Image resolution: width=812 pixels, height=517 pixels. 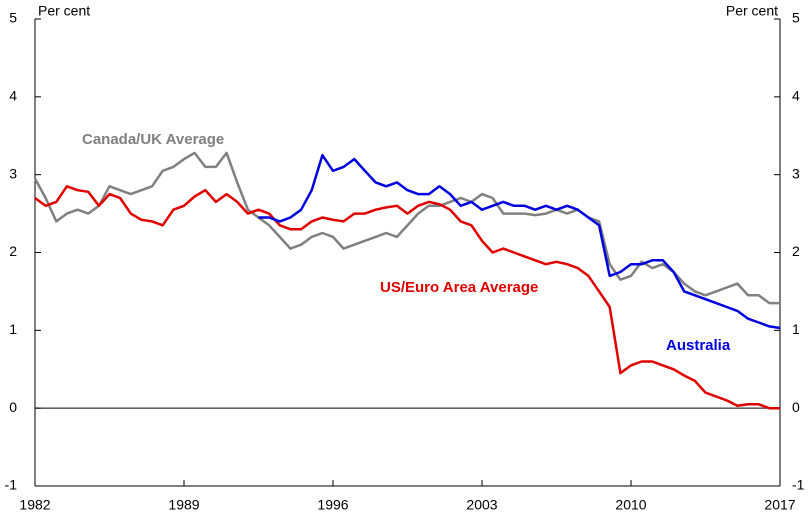 What do you see at coordinates (13, 173) in the screenshot?
I see `y-tick-label: 3` at bounding box center [13, 173].